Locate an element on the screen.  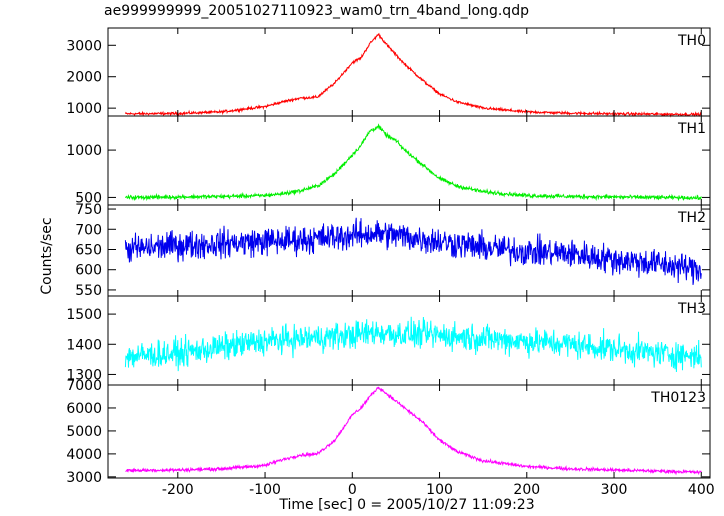
panel-label-th0: TH0 is located at coordinates (691, 41).